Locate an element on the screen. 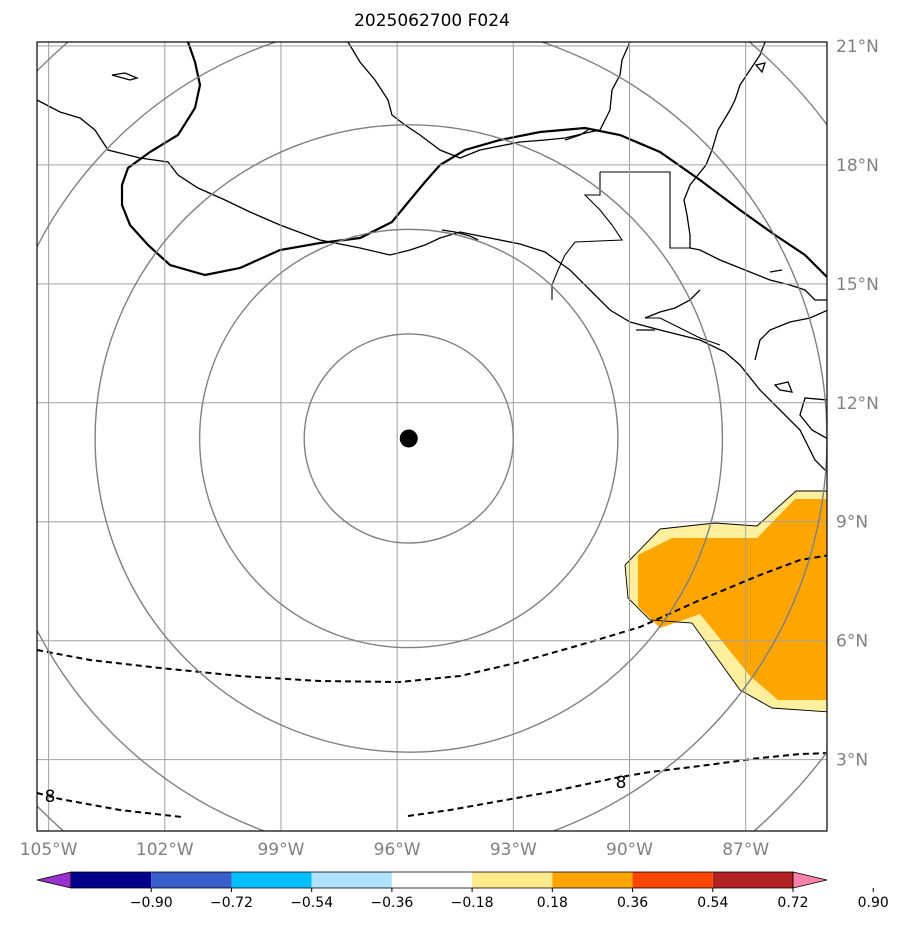  dashed-contour-line-8-left is located at coordinates (110, 805).